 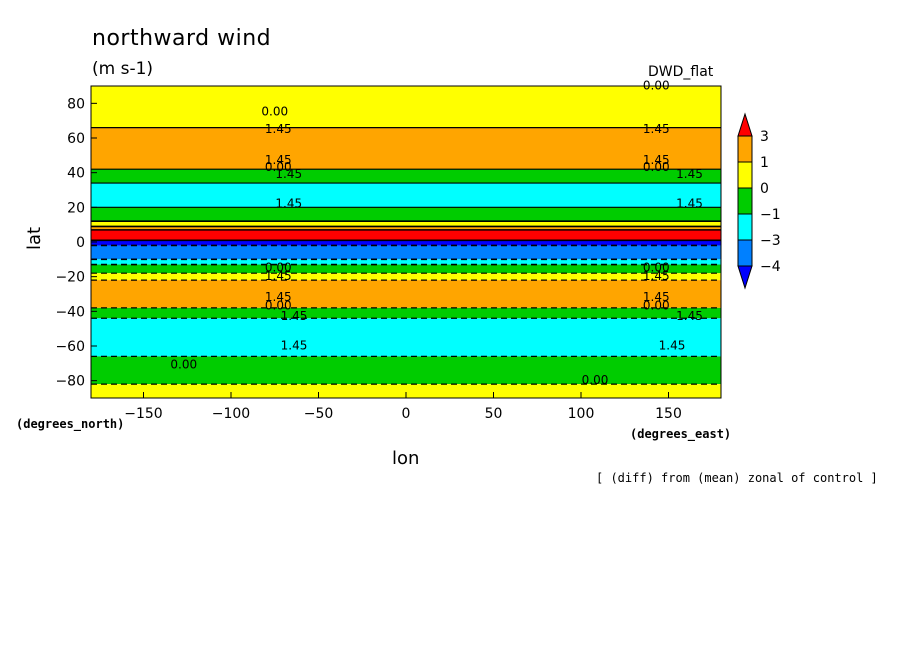 What do you see at coordinates (764, 189) in the screenshot?
I see `colorbar-label: 0` at bounding box center [764, 189].